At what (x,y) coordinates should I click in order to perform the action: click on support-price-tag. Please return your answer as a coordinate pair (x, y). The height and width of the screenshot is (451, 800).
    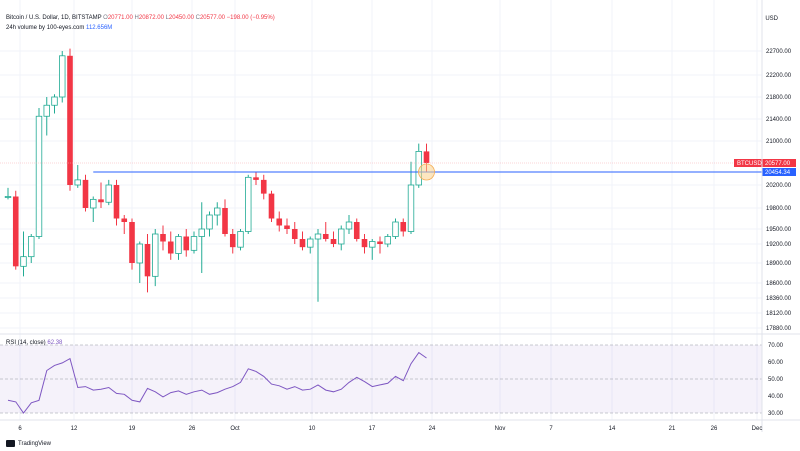
    Looking at the image, I should click on (779, 172).